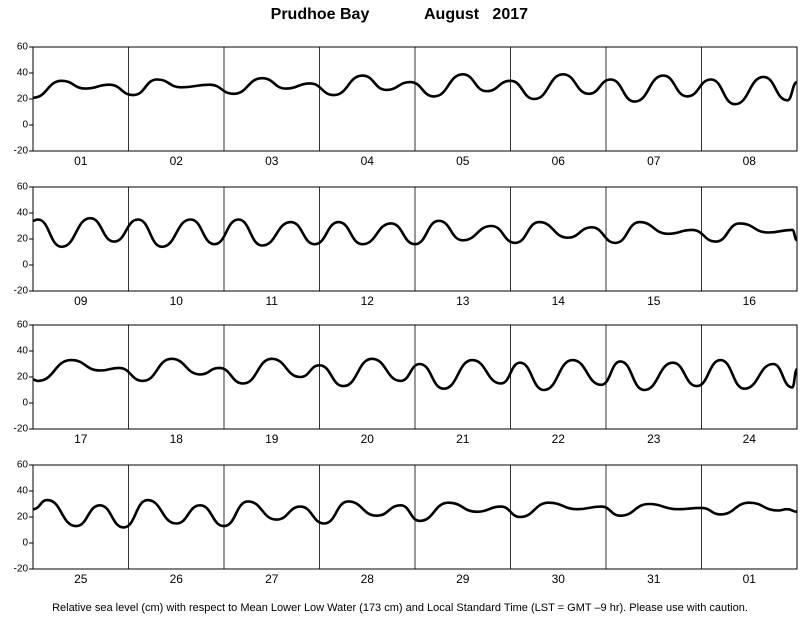 Image resolution: width=800 pixels, height=618 pixels. Describe the element at coordinates (463, 161) in the screenshot. I see `day-label: 05` at that location.